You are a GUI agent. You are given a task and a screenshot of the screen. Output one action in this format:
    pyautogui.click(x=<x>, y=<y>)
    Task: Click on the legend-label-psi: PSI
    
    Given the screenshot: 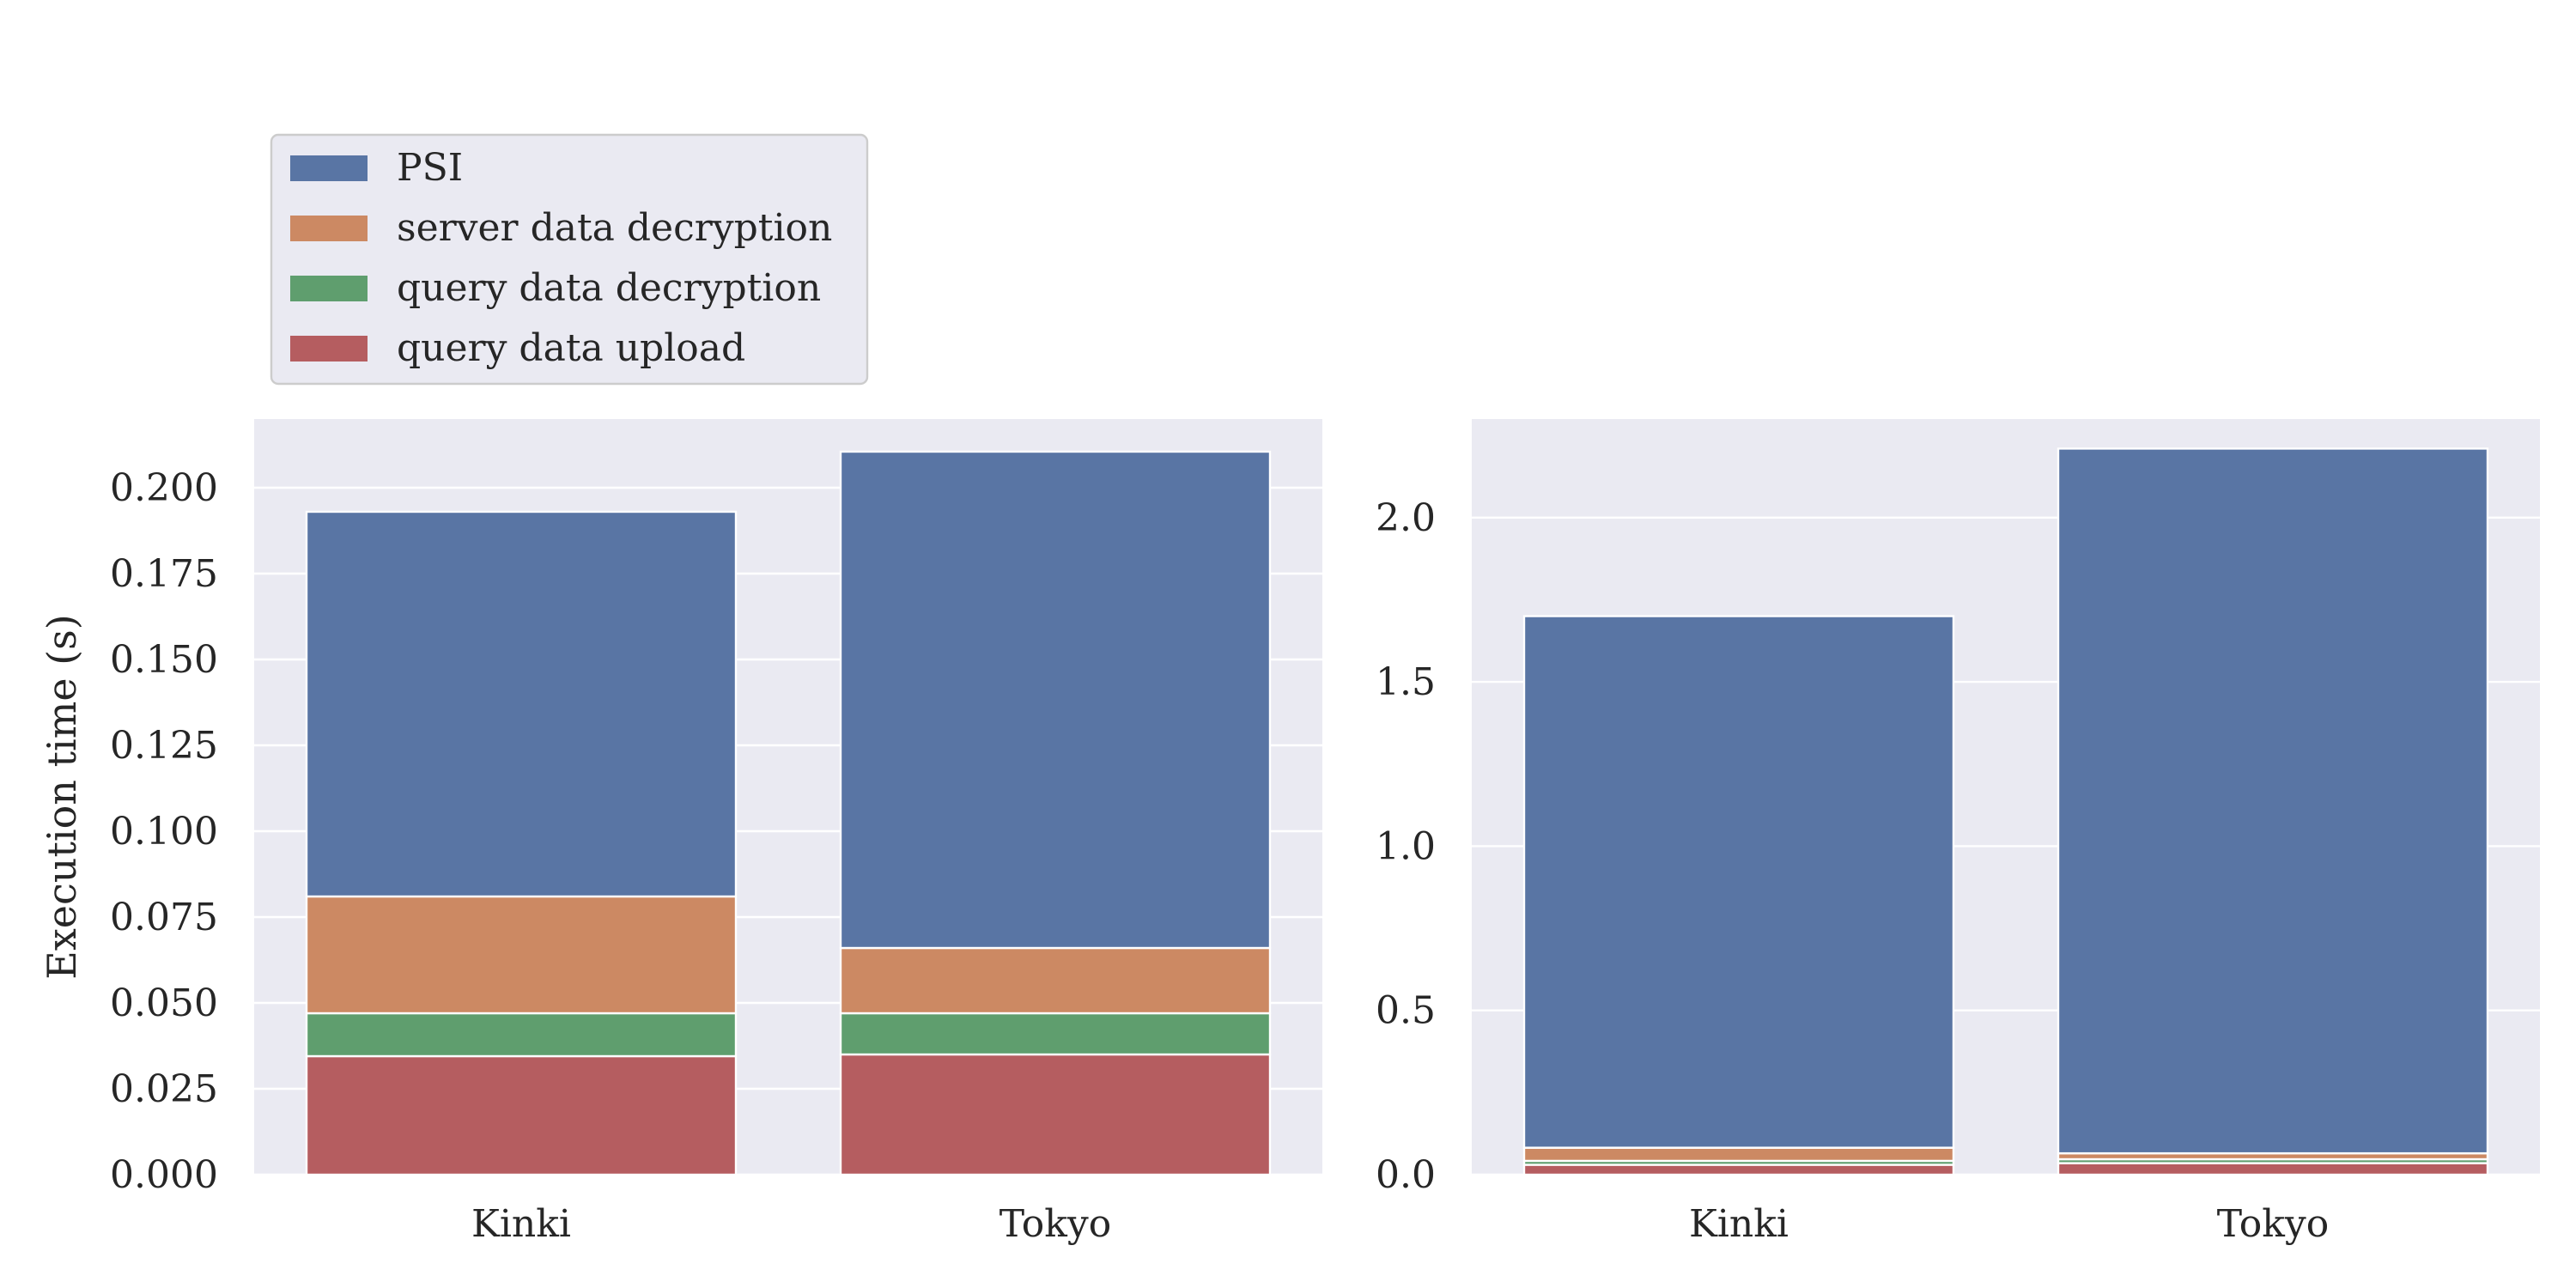 What is the action you would take?
    pyautogui.click(x=430, y=168)
    